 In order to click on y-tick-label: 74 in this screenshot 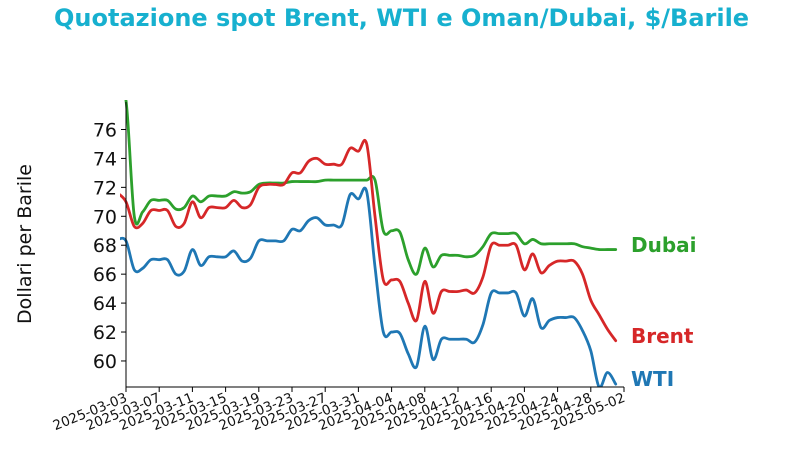, I will do `click(105, 159)`.